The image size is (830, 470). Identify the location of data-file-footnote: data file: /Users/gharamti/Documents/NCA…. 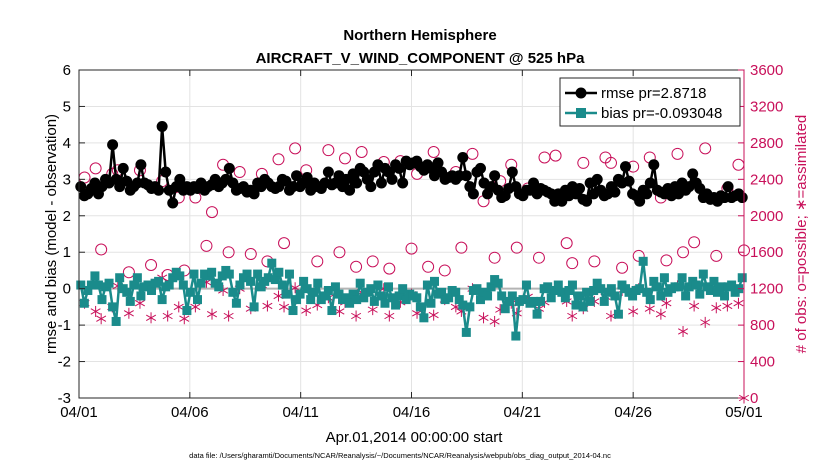
(400, 455).